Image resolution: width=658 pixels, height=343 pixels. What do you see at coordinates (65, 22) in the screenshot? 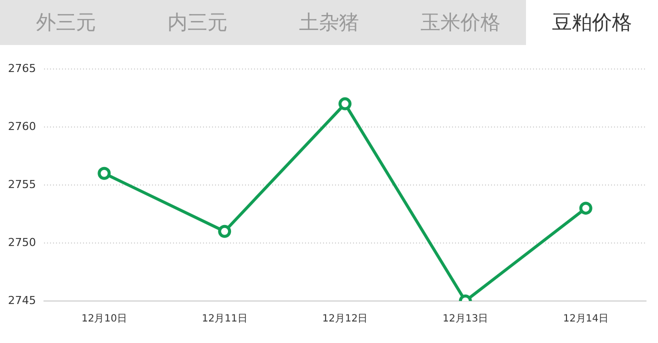
I see `text: 外三元` at bounding box center [65, 22].